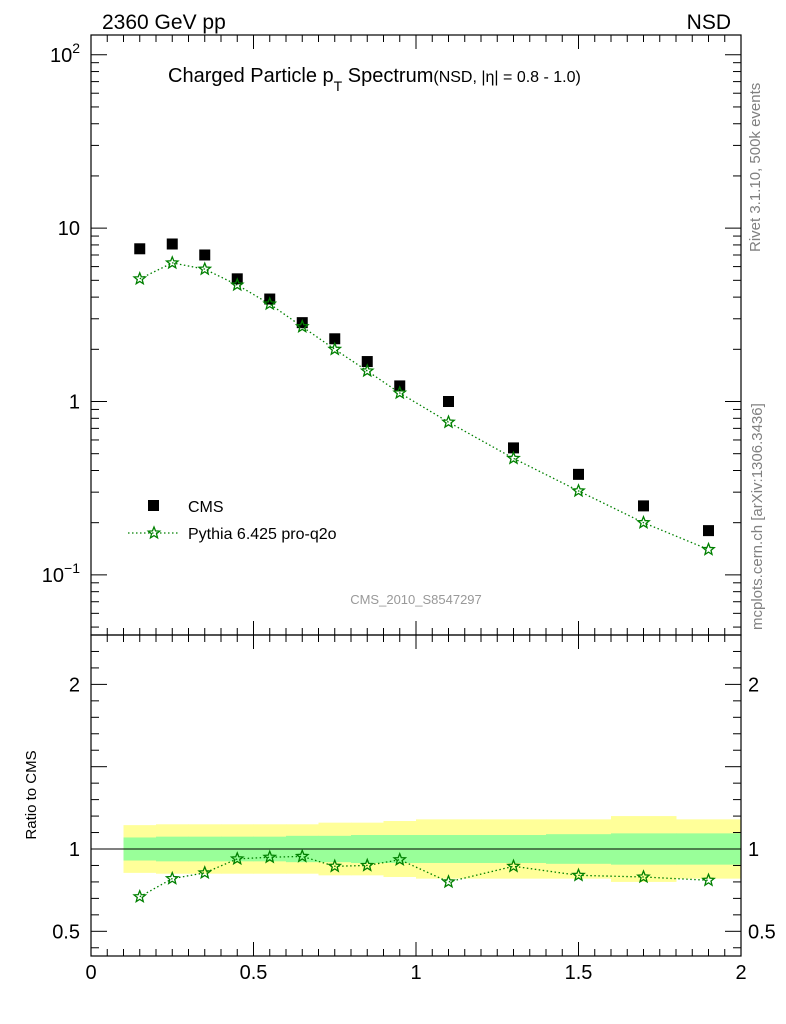 The width and height of the screenshot is (786, 1024). What do you see at coordinates (709, 22) in the screenshot?
I see `process-label: NSD` at bounding box center [709, 22].